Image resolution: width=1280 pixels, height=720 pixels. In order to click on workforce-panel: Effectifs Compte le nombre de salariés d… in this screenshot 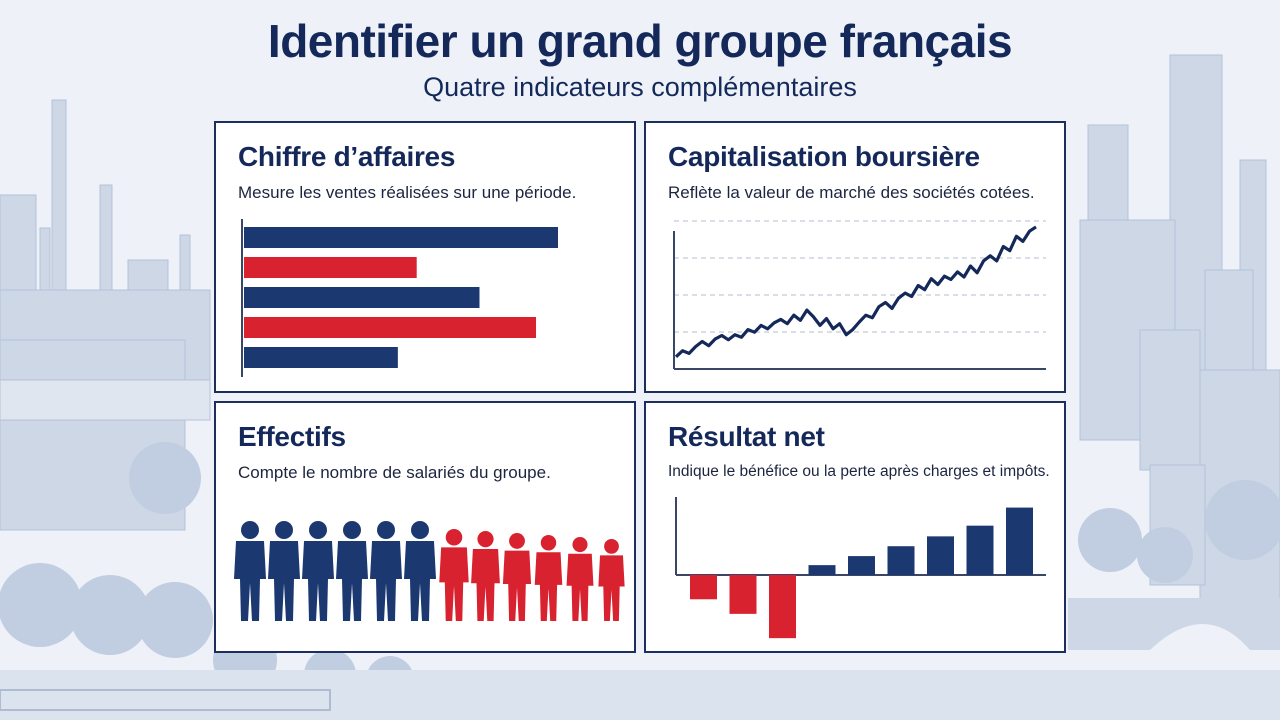, I will do `click(425, 527)`.